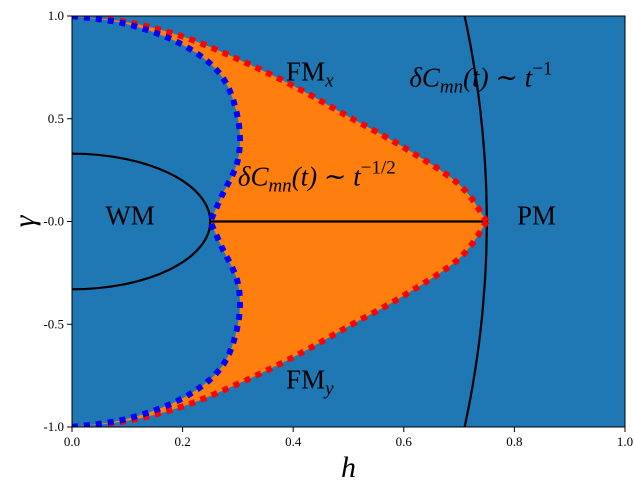 The height and width of the screenshot is (481, 634). Describe the element at coordinates (24, 220) in the screenshot. I see `y-axis-title: γ` at that location.